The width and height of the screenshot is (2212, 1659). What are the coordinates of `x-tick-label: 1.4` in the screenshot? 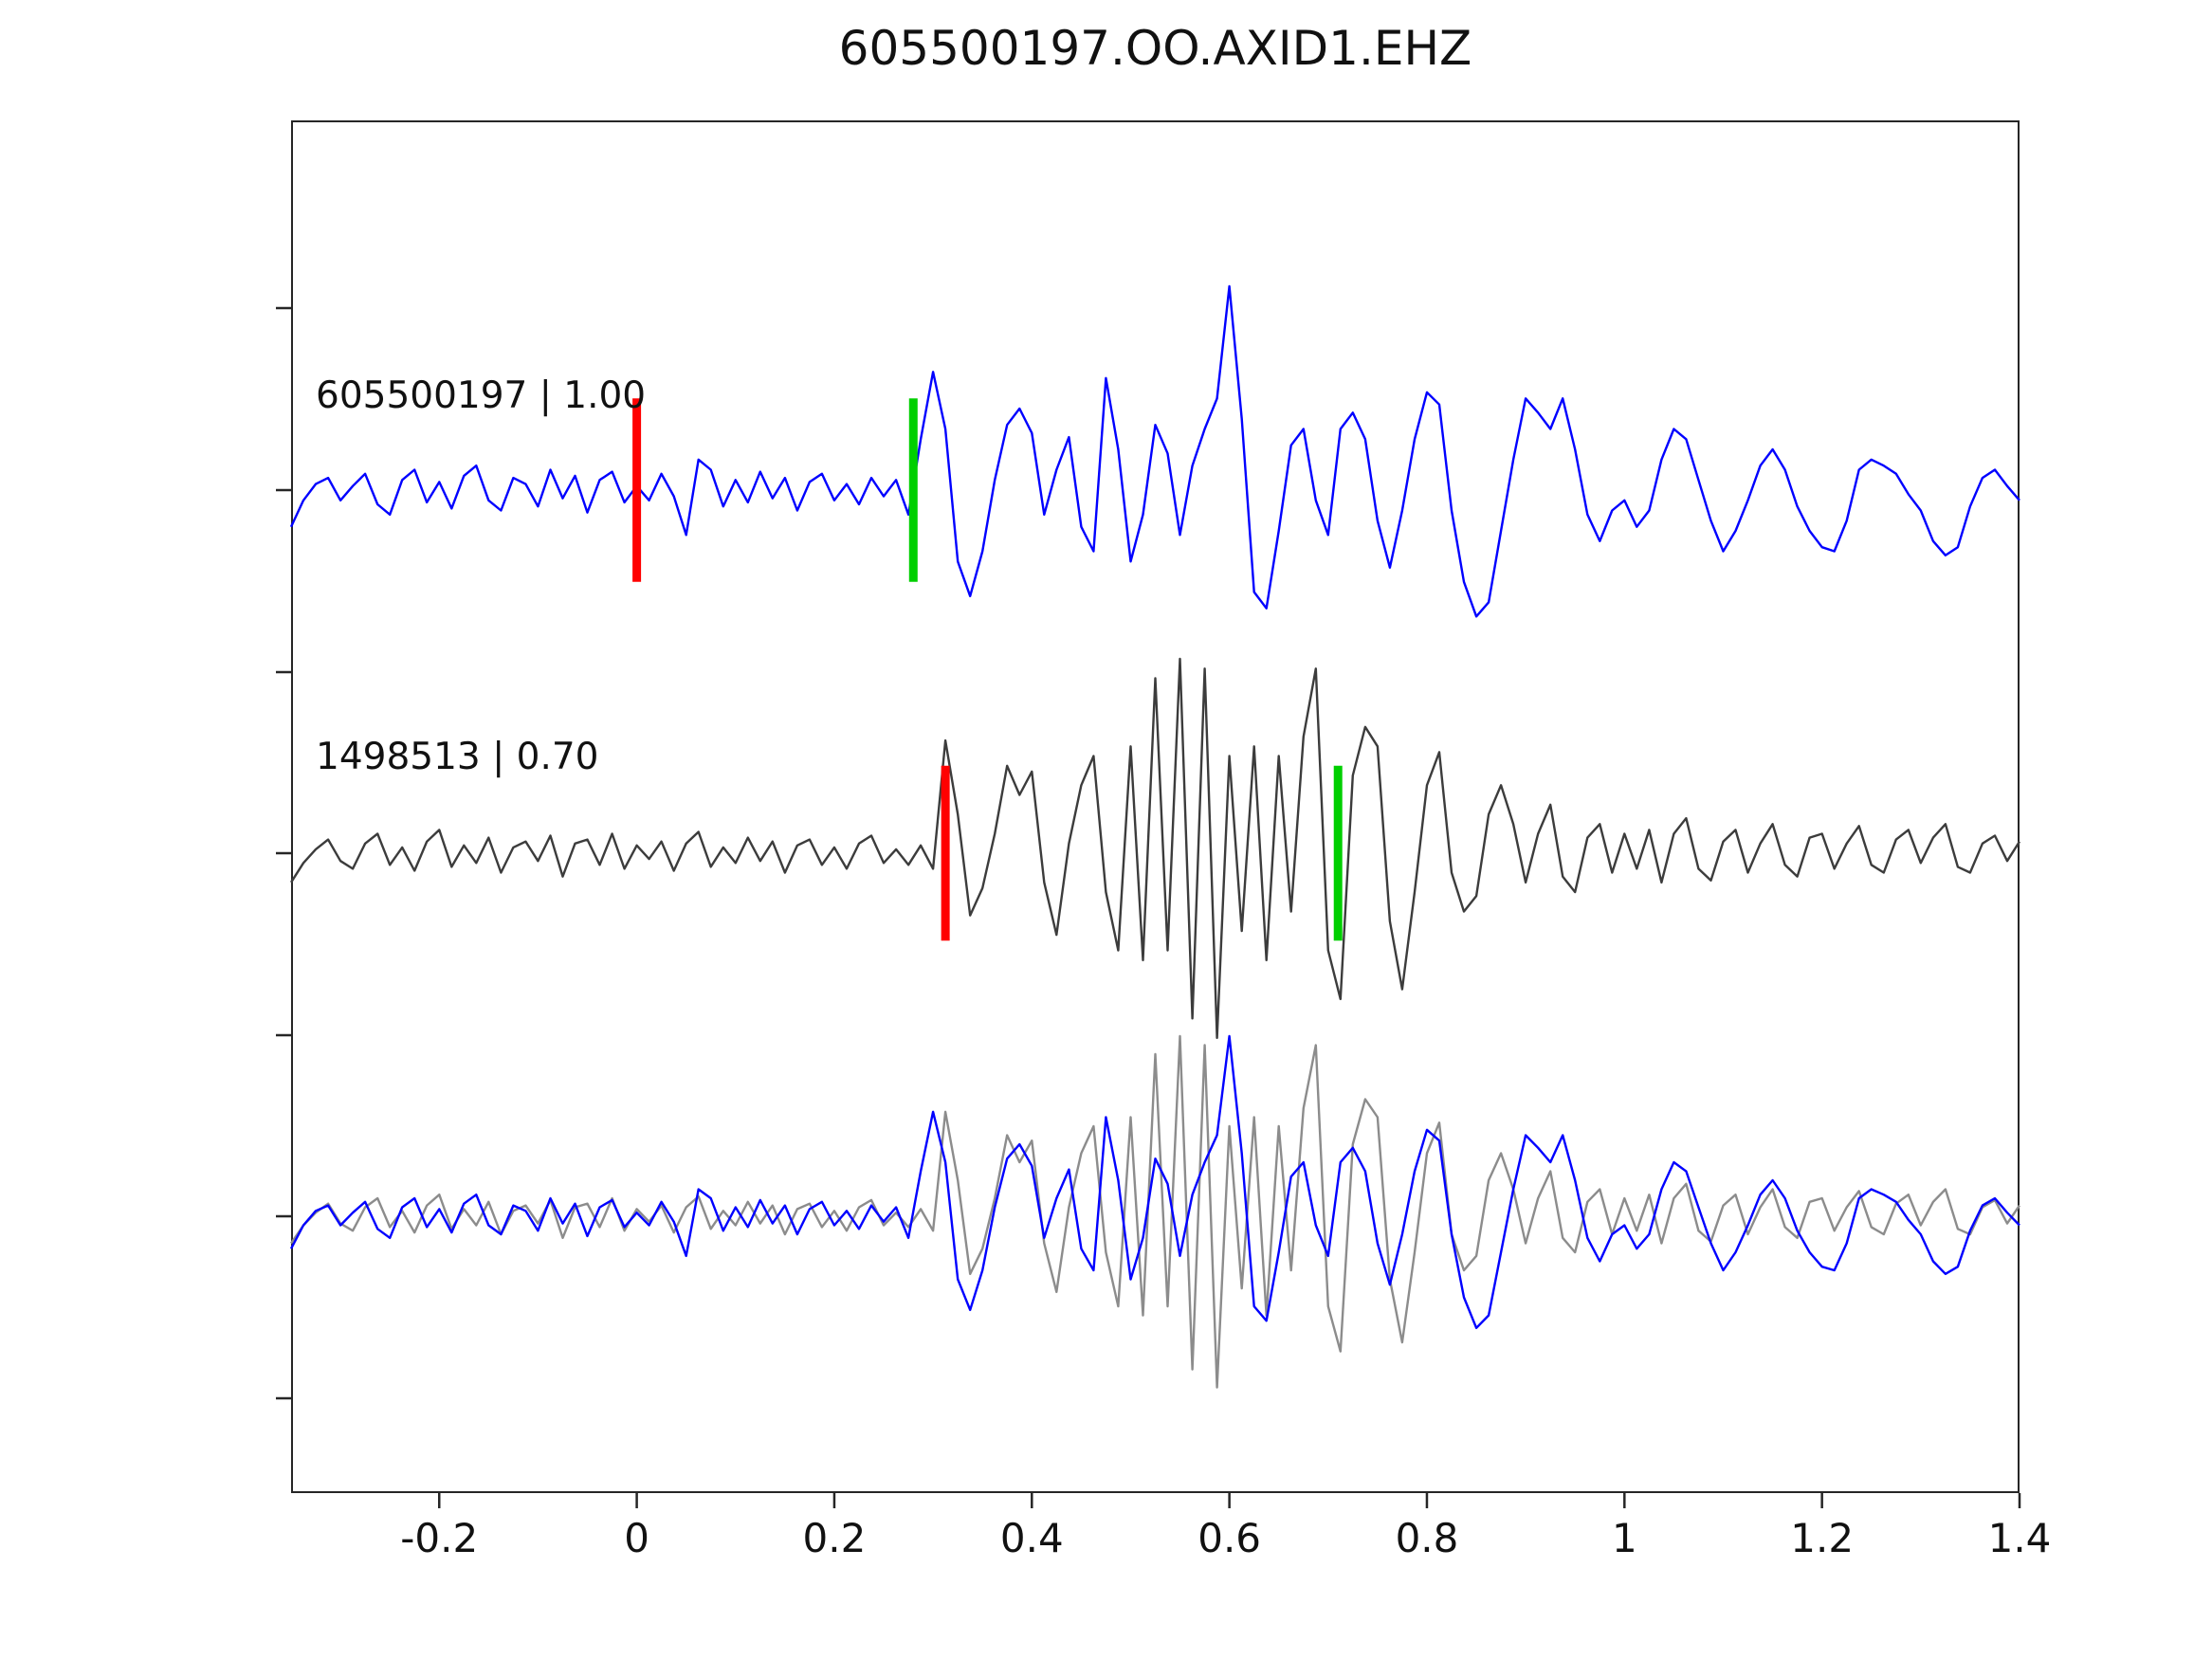 It's located at (2019, 1538).